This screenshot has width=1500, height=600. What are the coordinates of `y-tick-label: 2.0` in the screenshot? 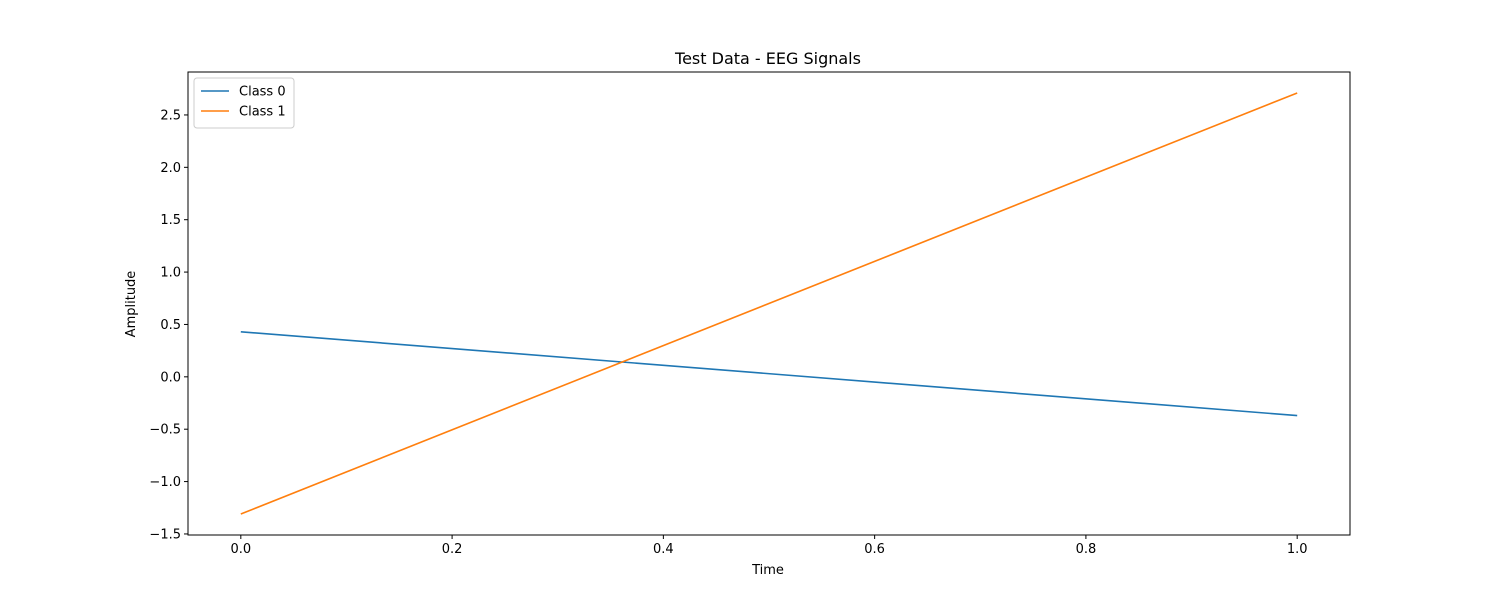 It's located at (170, 168).